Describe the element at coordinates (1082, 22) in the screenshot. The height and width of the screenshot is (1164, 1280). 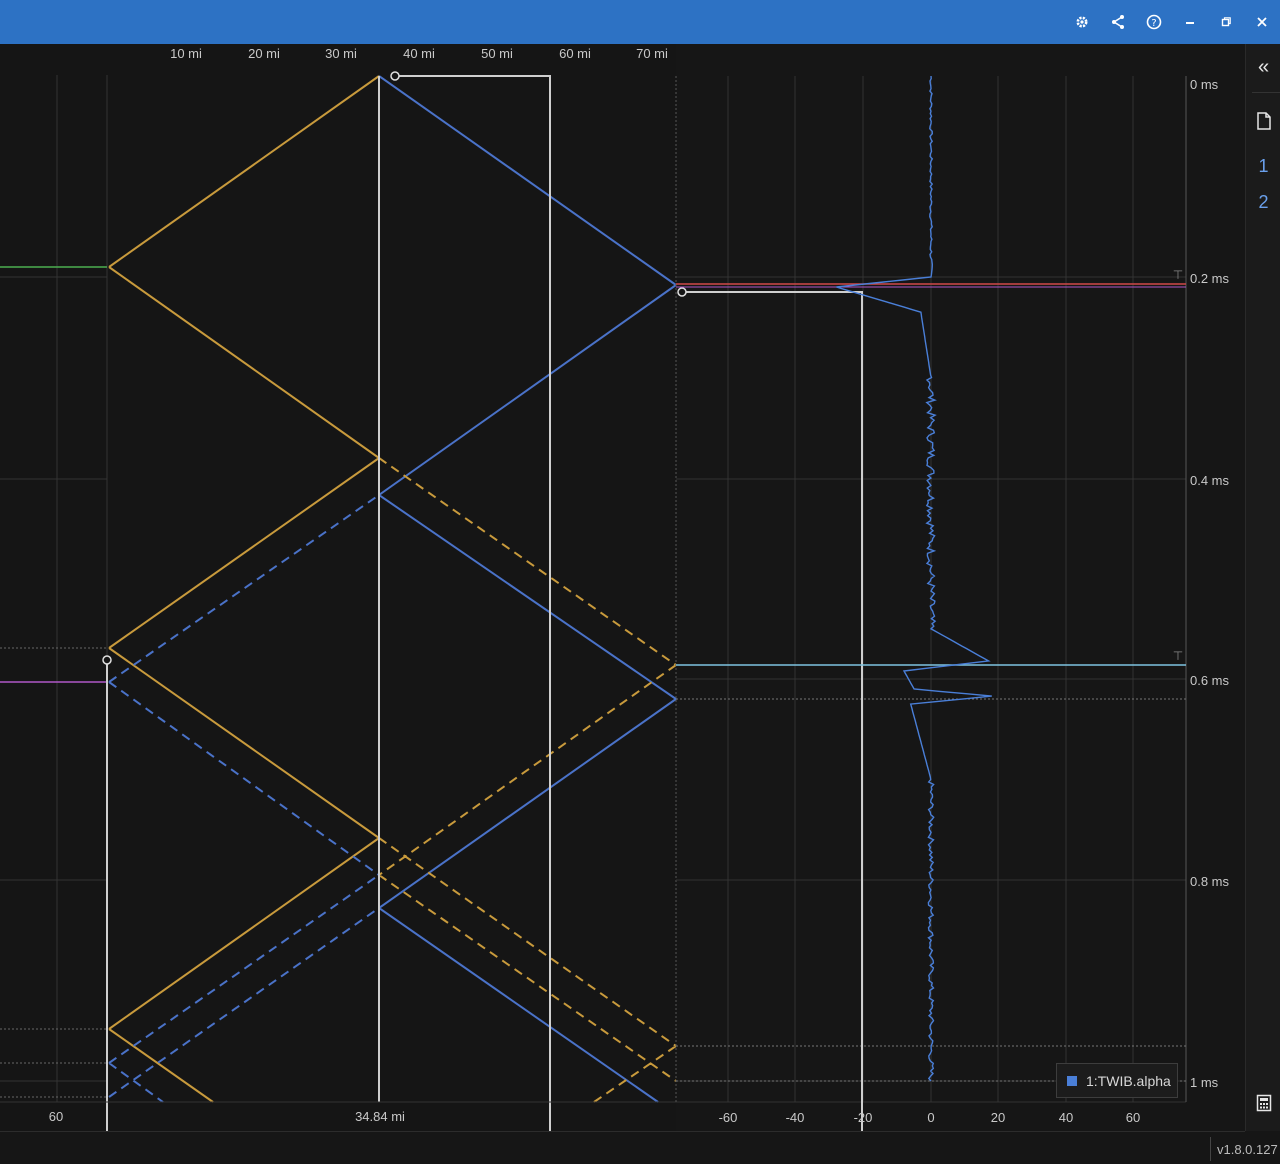
I see `gear-icon` at that location.